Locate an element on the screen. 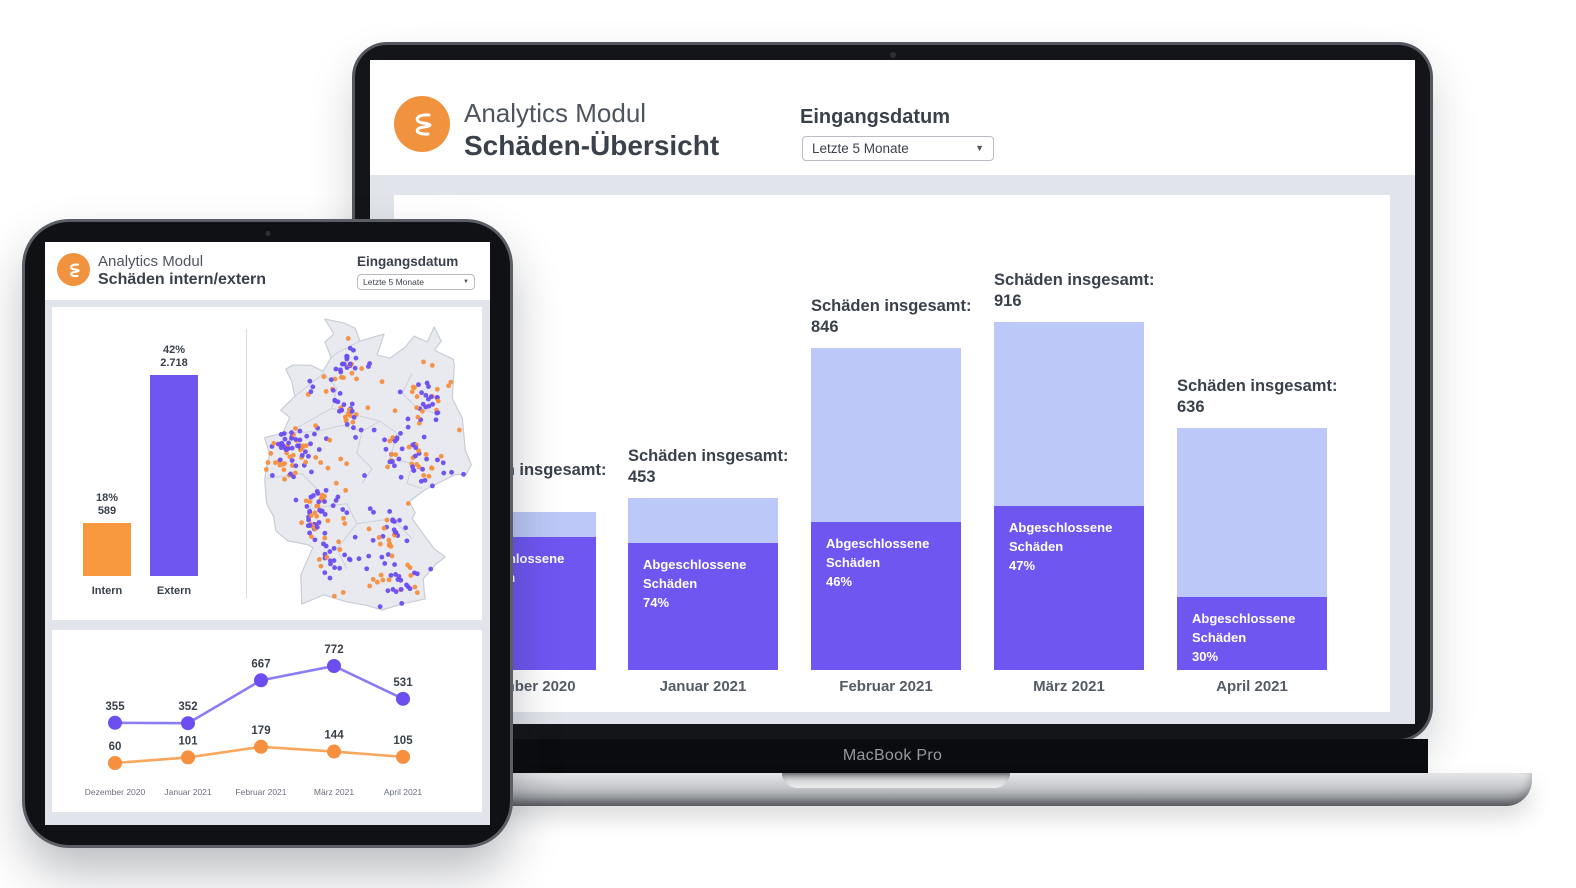 This screenshot has height=888, width=1576. ie-bar-value-label: 42% 2.718 is located at coordinates (174, 357).